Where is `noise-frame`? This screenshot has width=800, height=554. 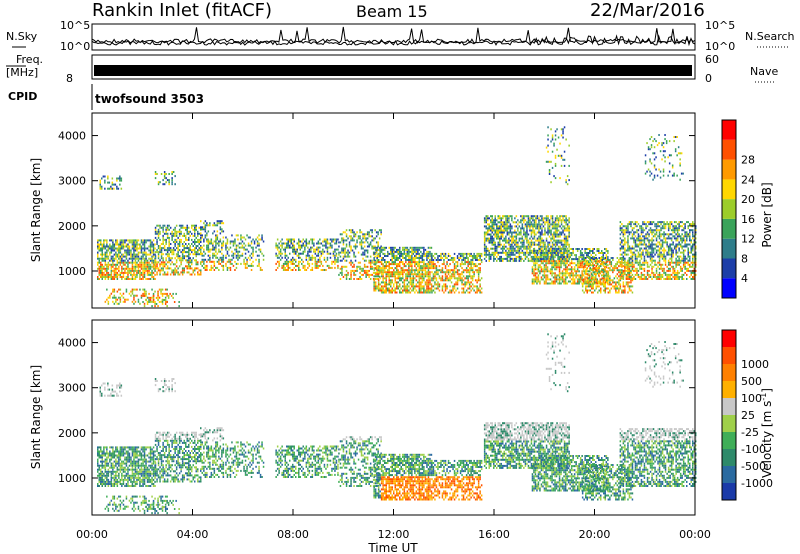
noise-frame is located at coordinates (393, 37).